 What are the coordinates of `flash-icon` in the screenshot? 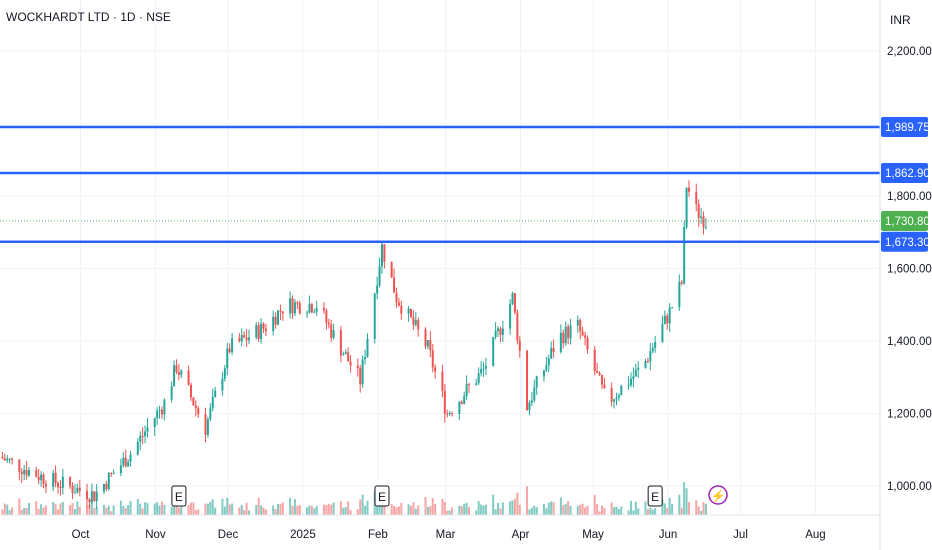 It's located at (718, 495).